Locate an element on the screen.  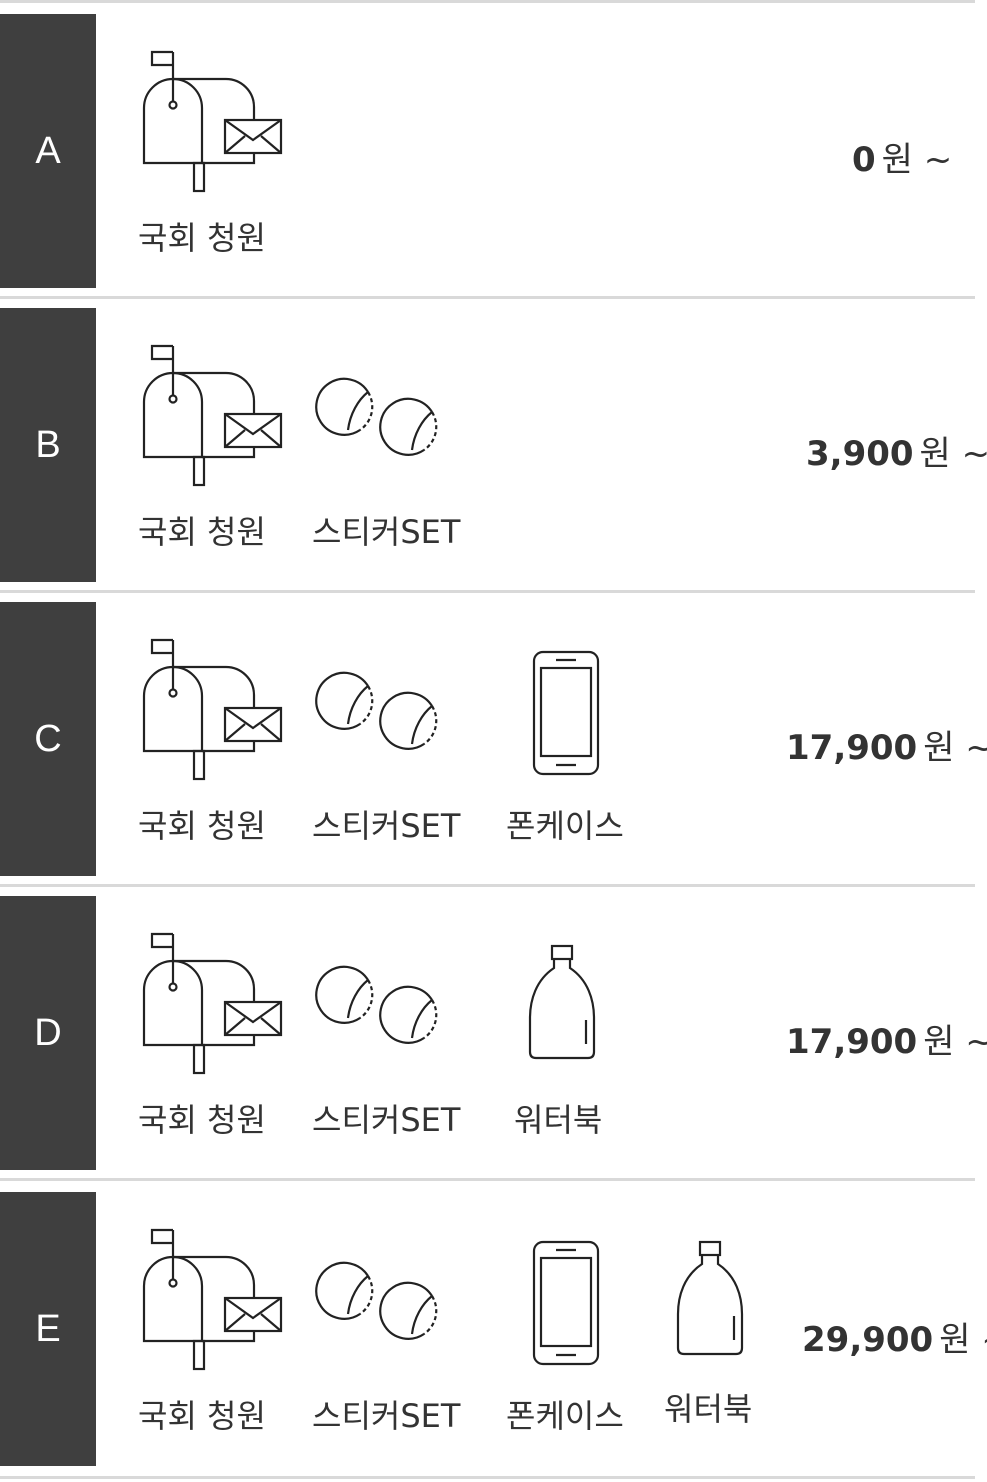
price-amount: 29,900 is located at coordinates (868, 1340).